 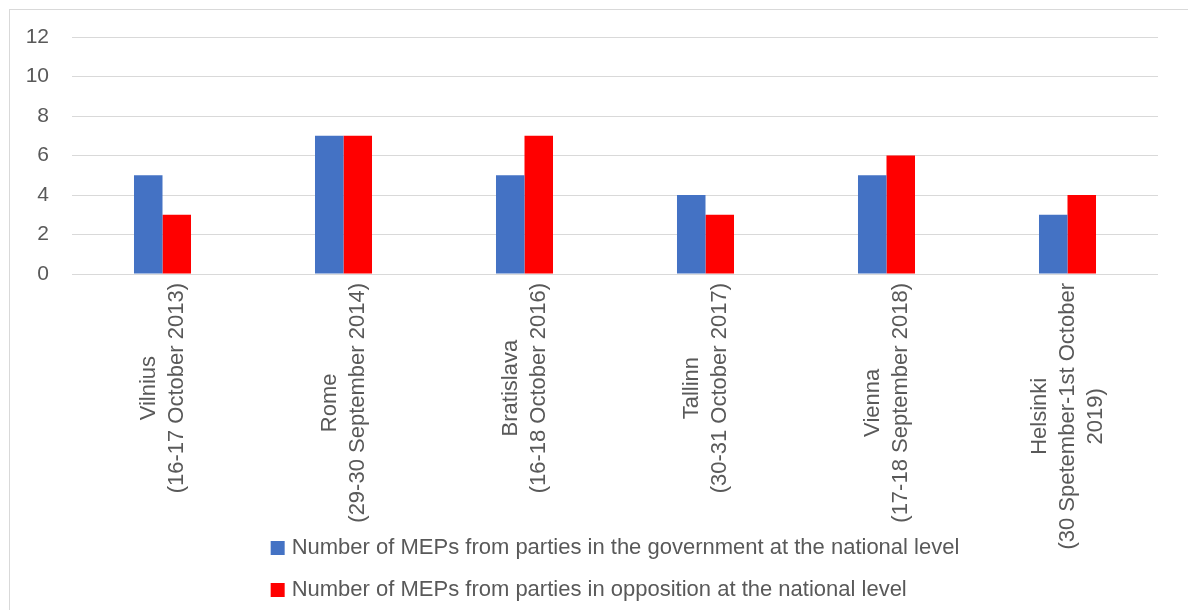 I want to click on y-tick-label: 12, so click(x=37, y=35).